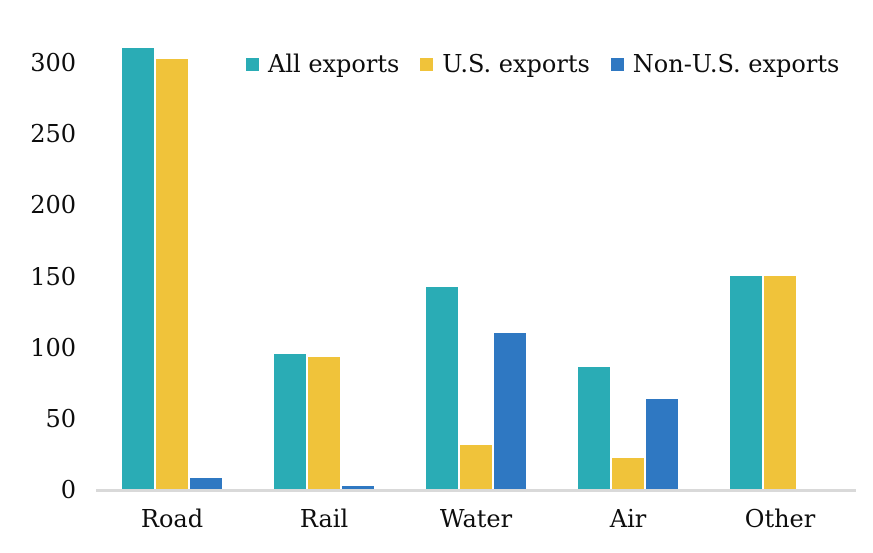  What do you see at coordinates (334, 64) in the screenshot?
I see `legend-label-all-exports: All exports` at bounding box center [334, 64].